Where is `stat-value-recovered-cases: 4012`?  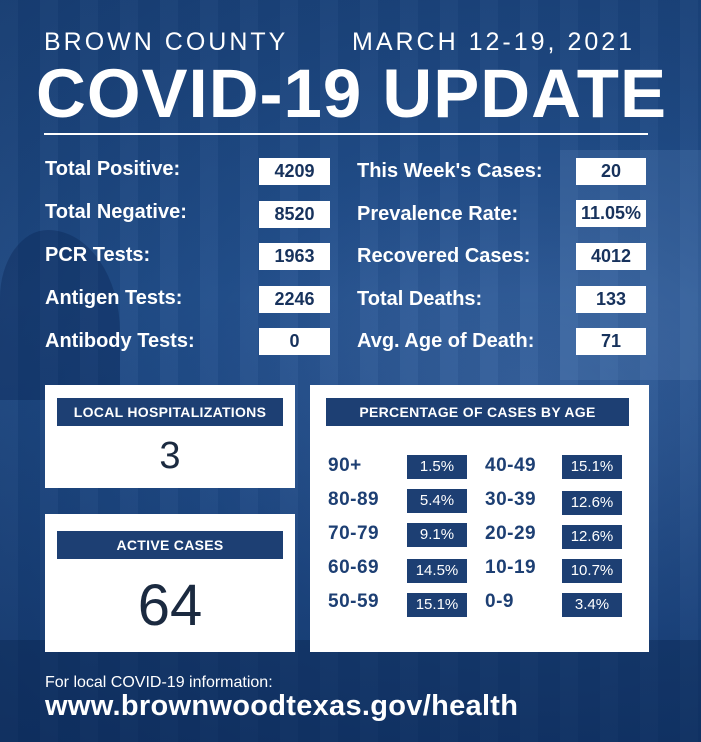 stat-value-recovered-cases: 4012 is located at coordinates (611, 256).